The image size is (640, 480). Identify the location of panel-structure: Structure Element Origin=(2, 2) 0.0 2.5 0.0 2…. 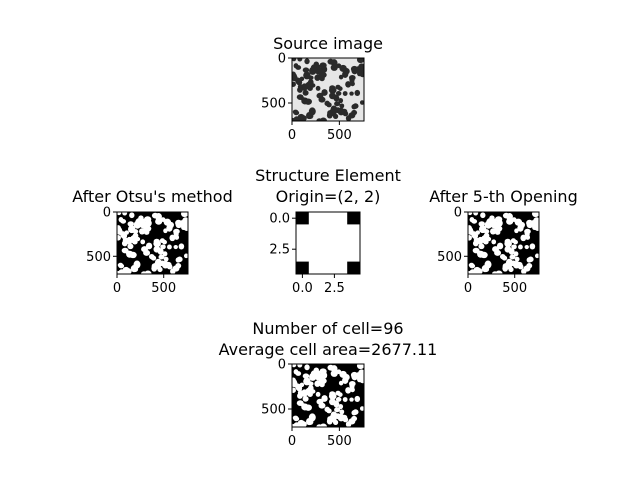
(328, 231).